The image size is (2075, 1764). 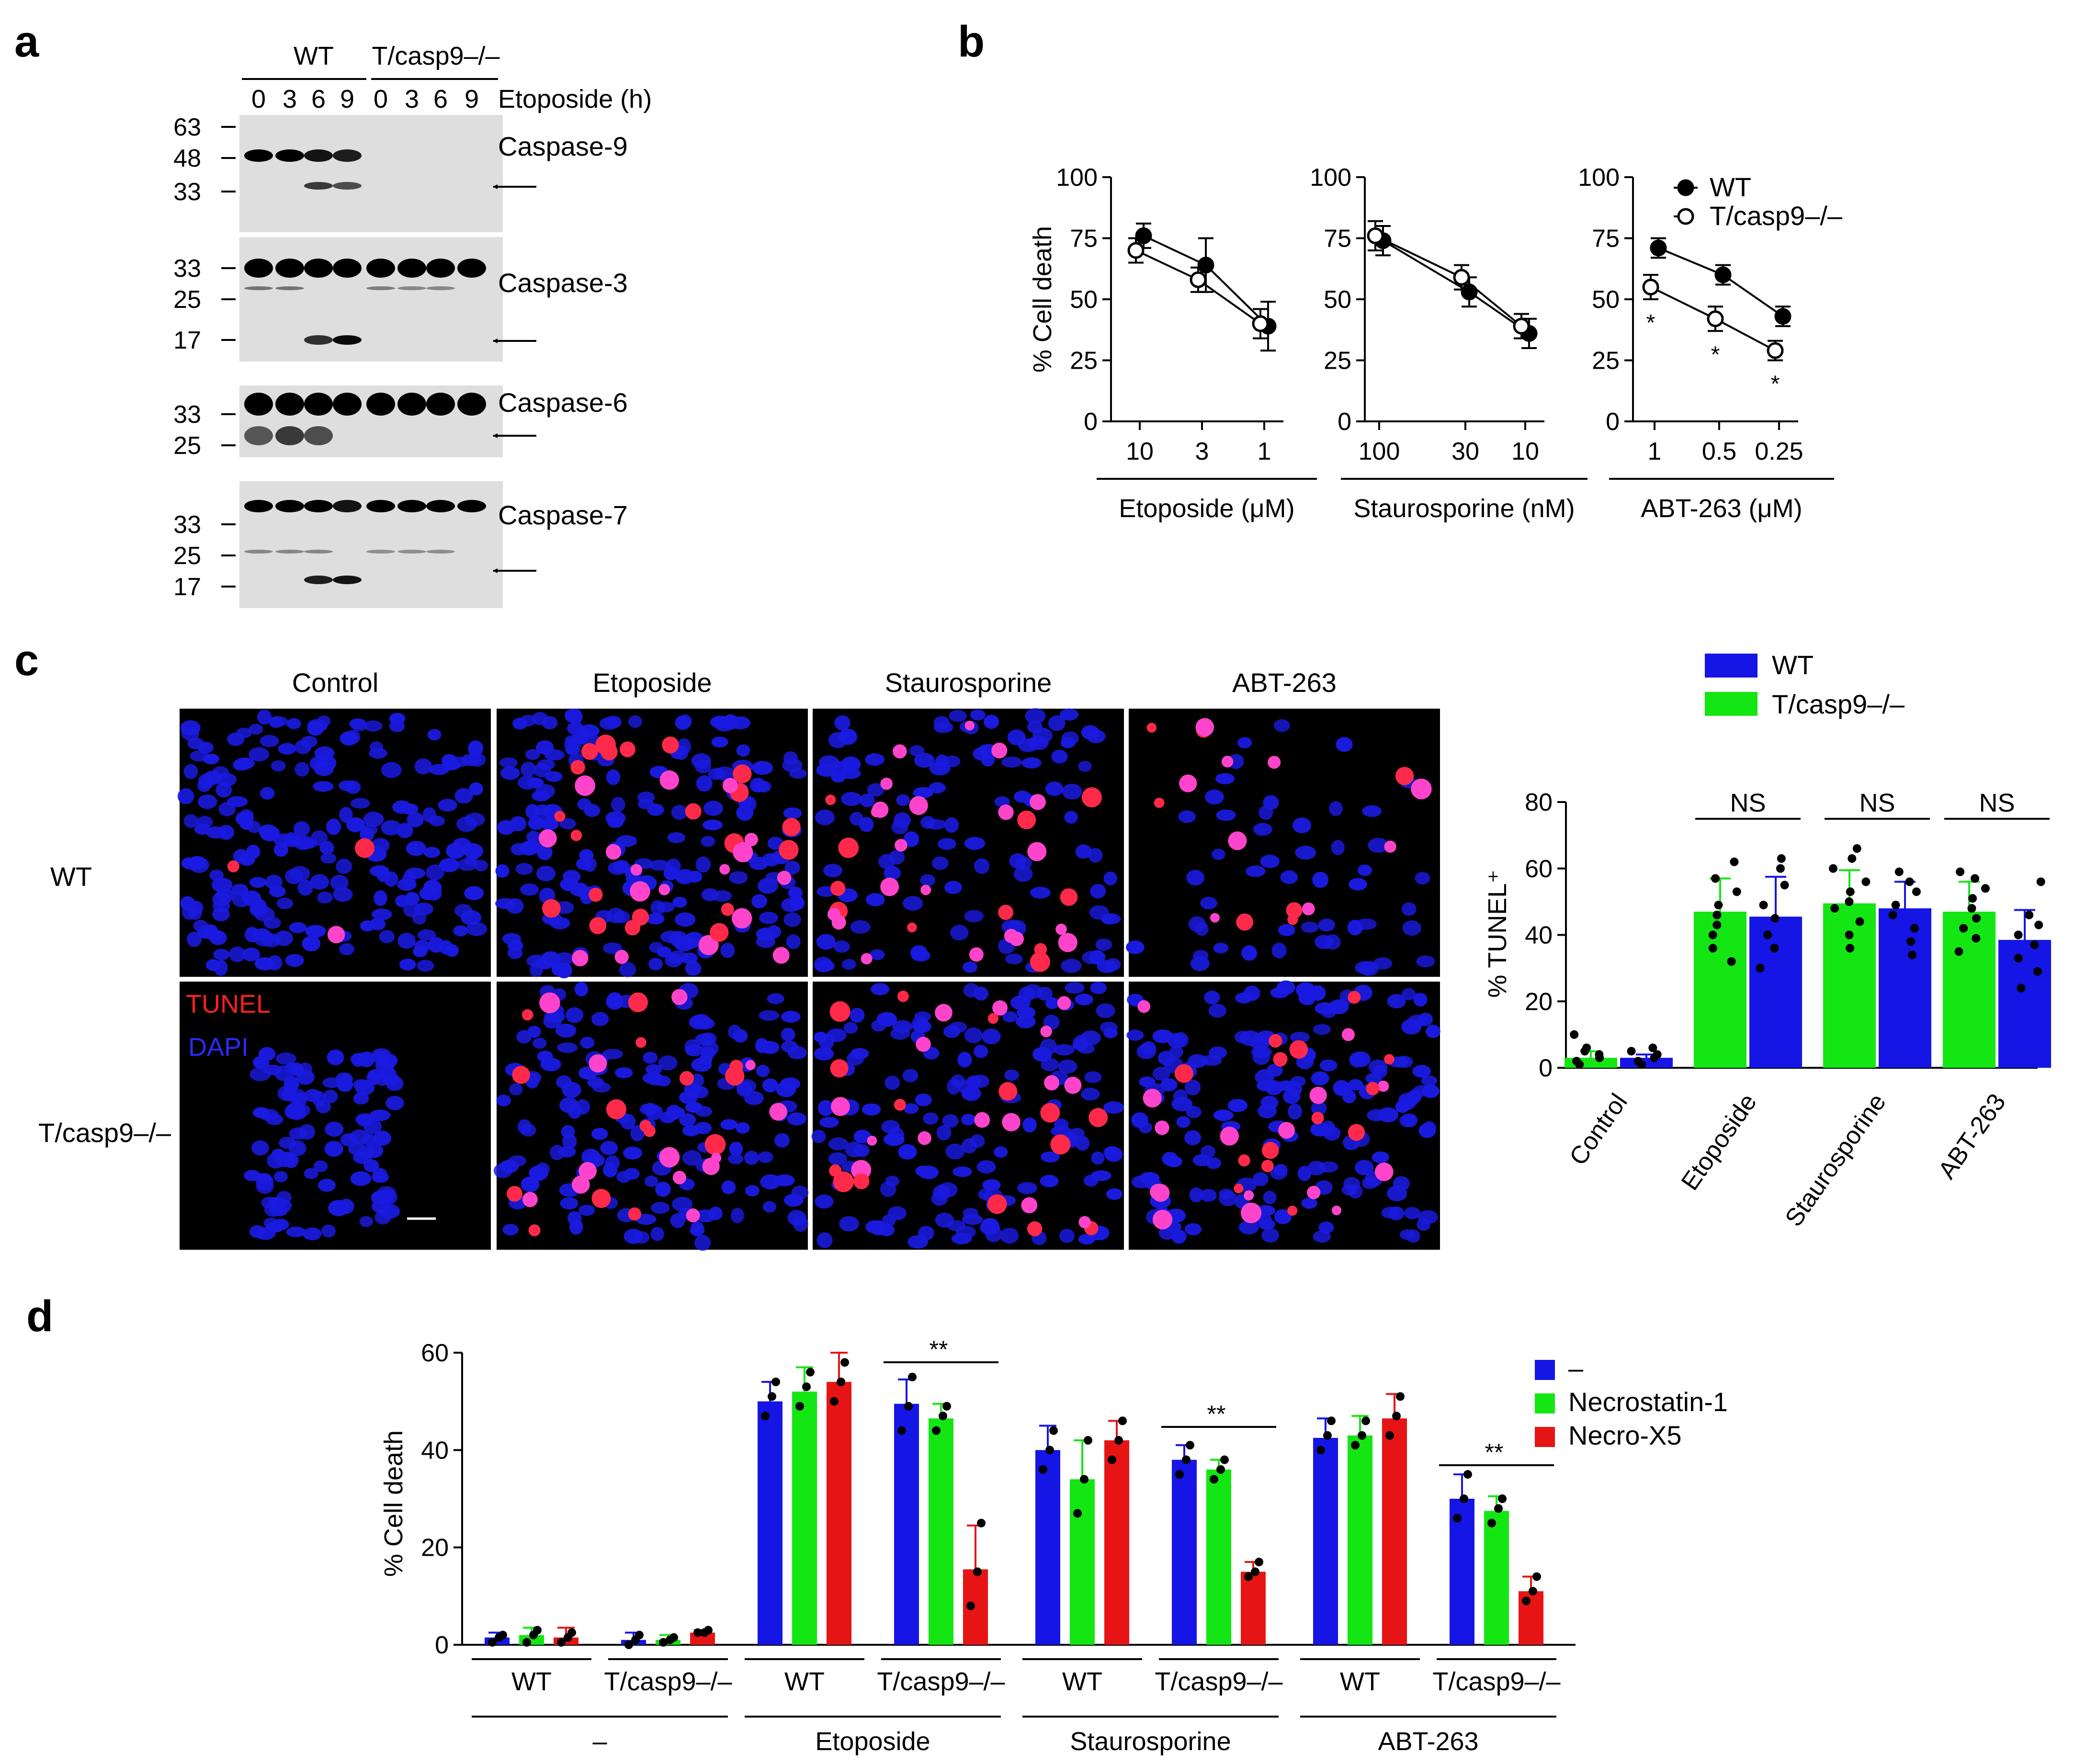 What do you see at coordinates (334, 843) in the screenshot?
I see `micrograph-wt-control` at bounding box center [334, 843].